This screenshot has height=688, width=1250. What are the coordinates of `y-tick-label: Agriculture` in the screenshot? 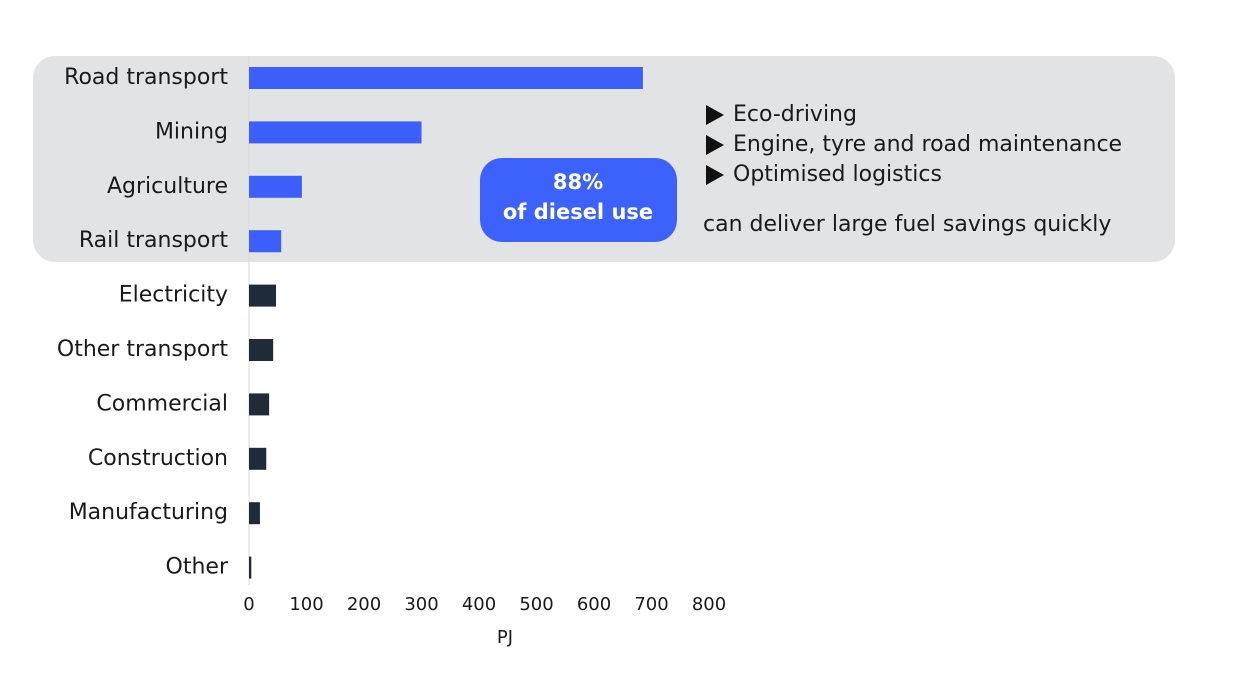 It's located at (167, 186).